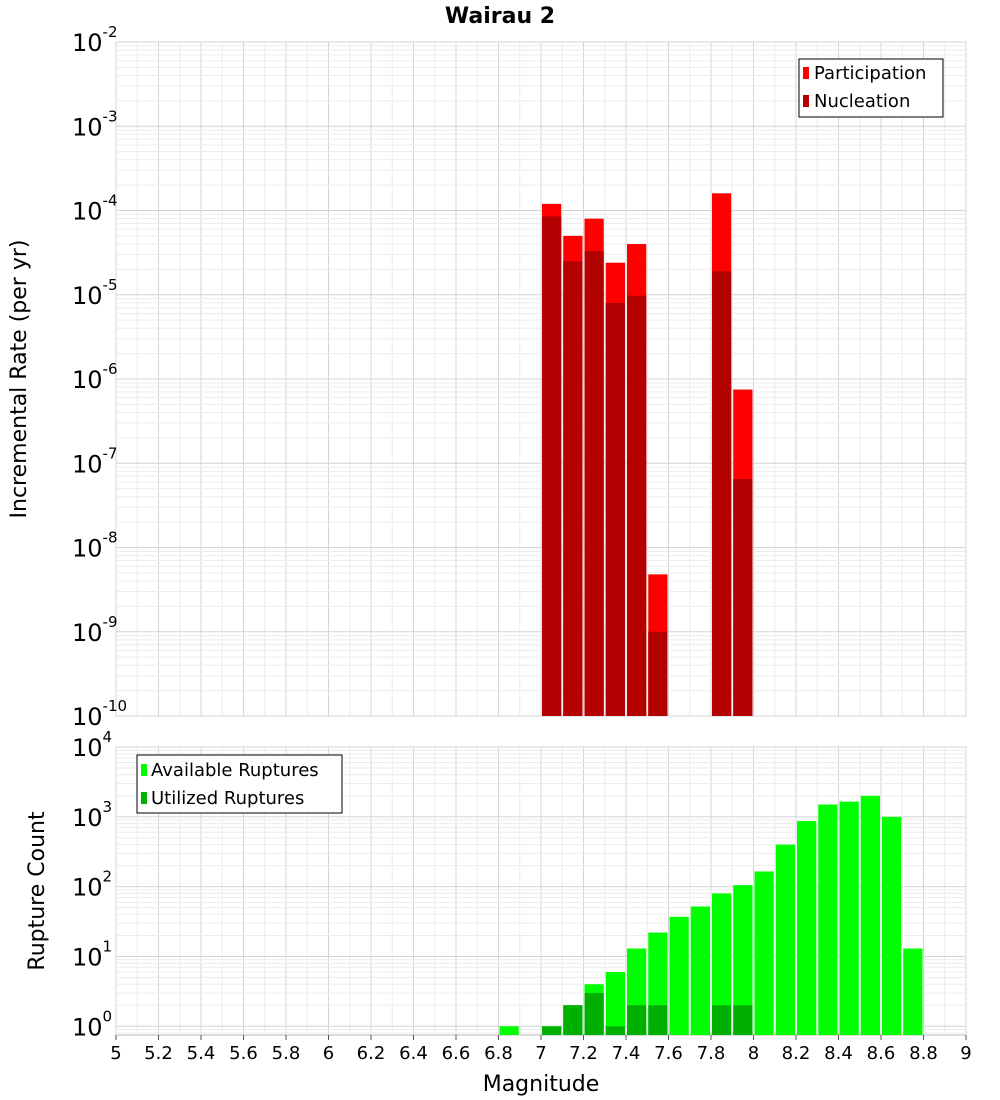 This screenshot has width=1000, height=1100. I want to click on y-tick-label: 10⁻⁷, so click(95, 461).